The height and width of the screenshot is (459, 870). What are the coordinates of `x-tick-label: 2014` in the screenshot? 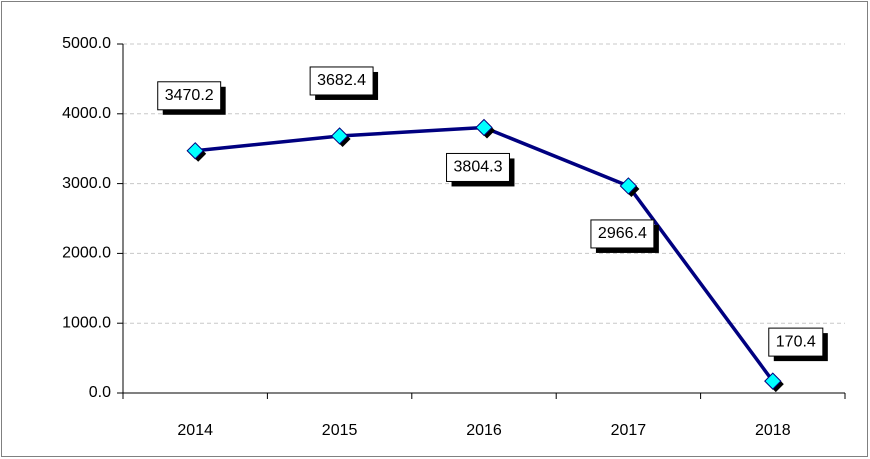 It's located at (195, 430).